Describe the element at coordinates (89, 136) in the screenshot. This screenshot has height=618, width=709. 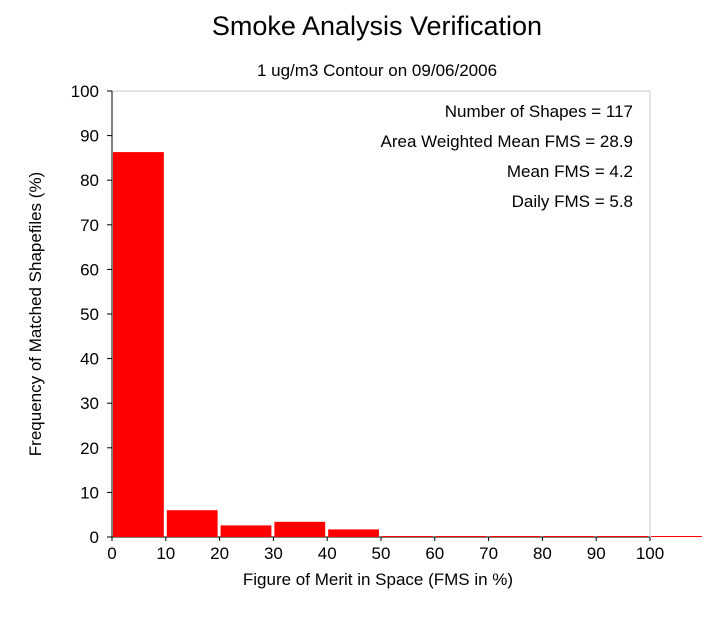
I see `y-tick-label: 90` at that location.